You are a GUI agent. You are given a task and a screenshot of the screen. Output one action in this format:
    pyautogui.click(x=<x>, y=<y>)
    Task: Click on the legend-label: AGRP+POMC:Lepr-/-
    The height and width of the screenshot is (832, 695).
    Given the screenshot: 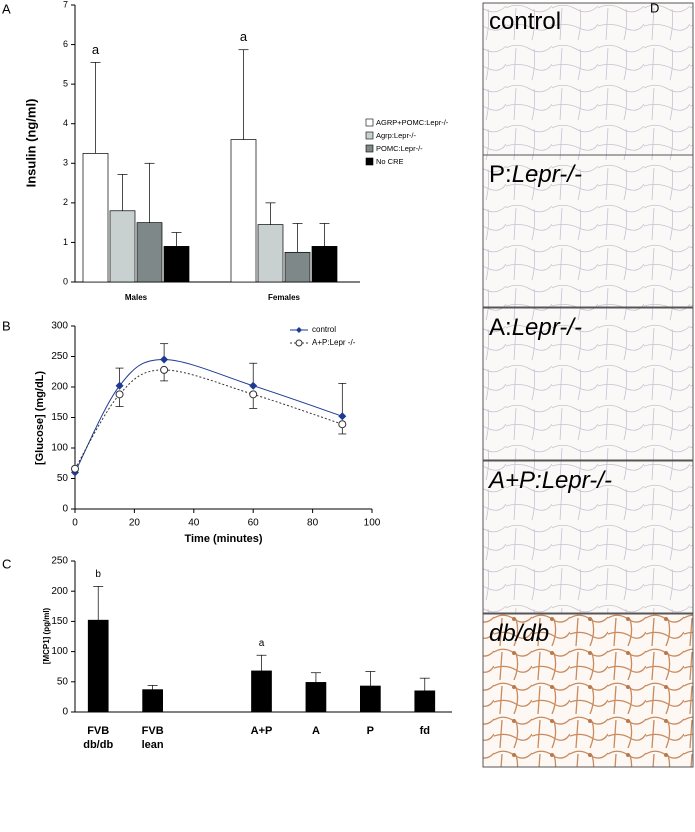 What is the action you would take?
    pyautogui.click(x=412, y=122)
    